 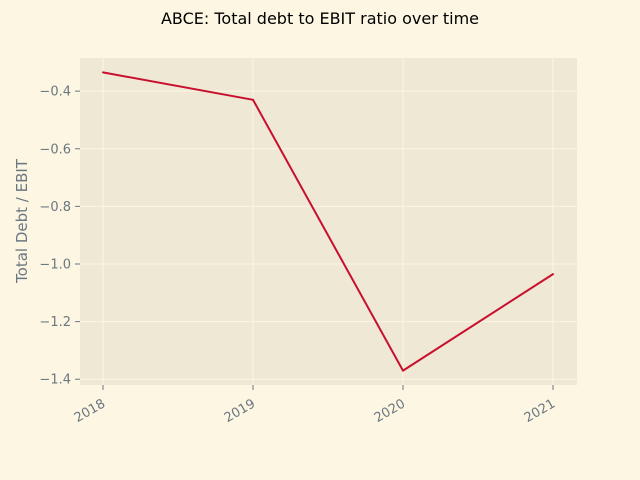 I want to click on x-tick-label: 2020, so click(x=390, y=411).